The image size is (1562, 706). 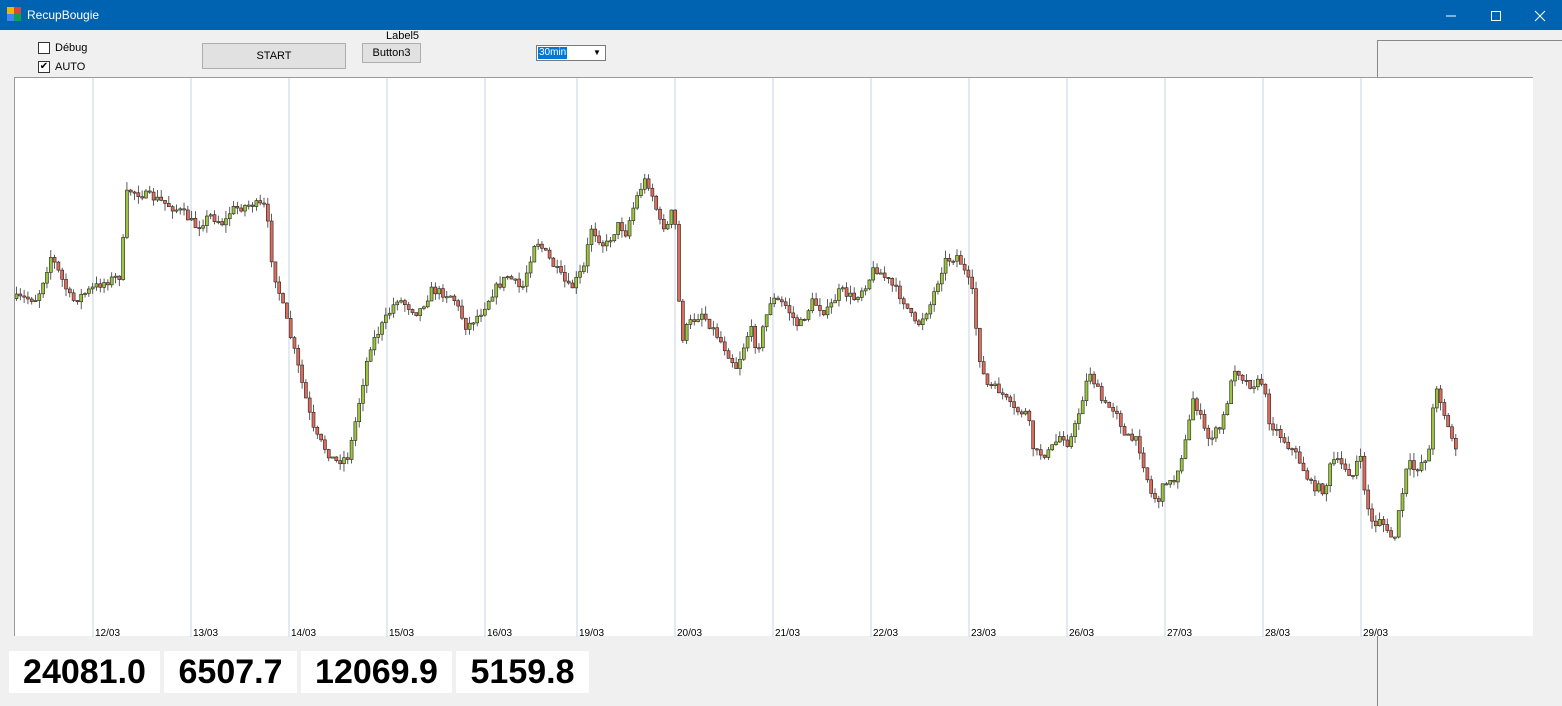 What do you see at coordinates (571, 53) in the screenshot?
I see `timeframe-select: 30min ▼` at bounding box center [571, 53].